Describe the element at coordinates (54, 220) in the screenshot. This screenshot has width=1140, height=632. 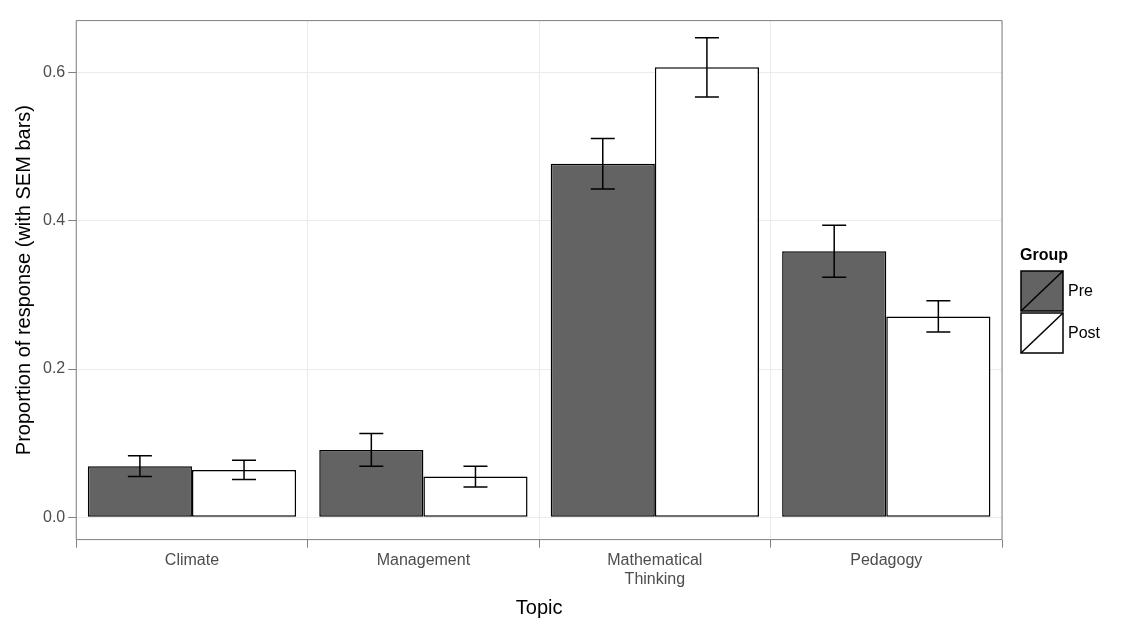
I see `y-tick-label: 0.4` at that location.